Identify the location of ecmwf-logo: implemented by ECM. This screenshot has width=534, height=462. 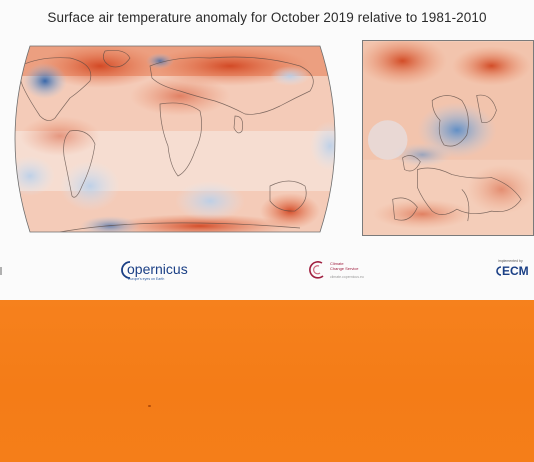
(514, 272).